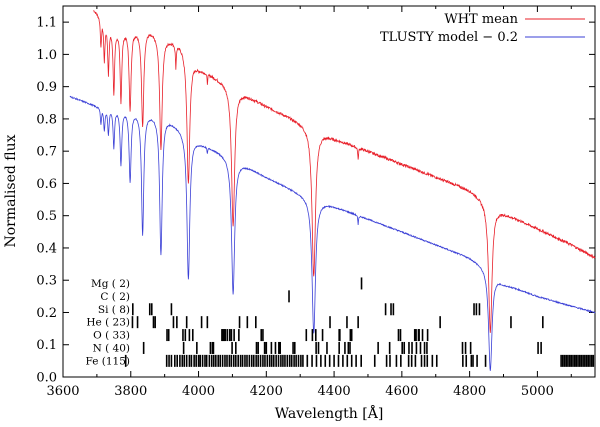  Describe the element at coordinates (46, 281) in the screenshot. I see `y-tick-label: 0.3` at that location.